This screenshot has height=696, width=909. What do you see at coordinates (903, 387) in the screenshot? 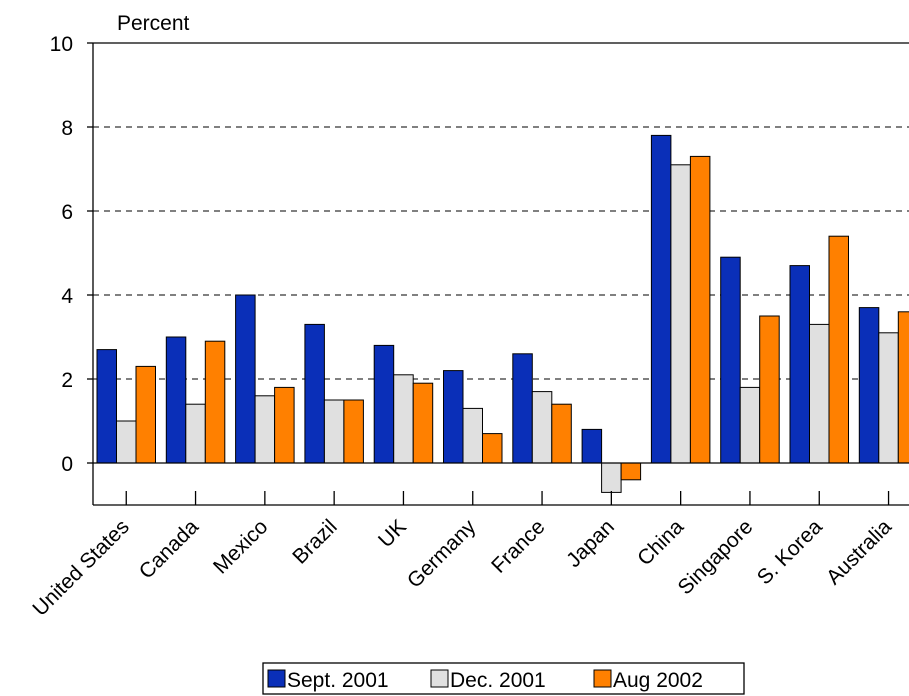
I see `bar-australia-aug-2002` at bounding box center [903, 387].